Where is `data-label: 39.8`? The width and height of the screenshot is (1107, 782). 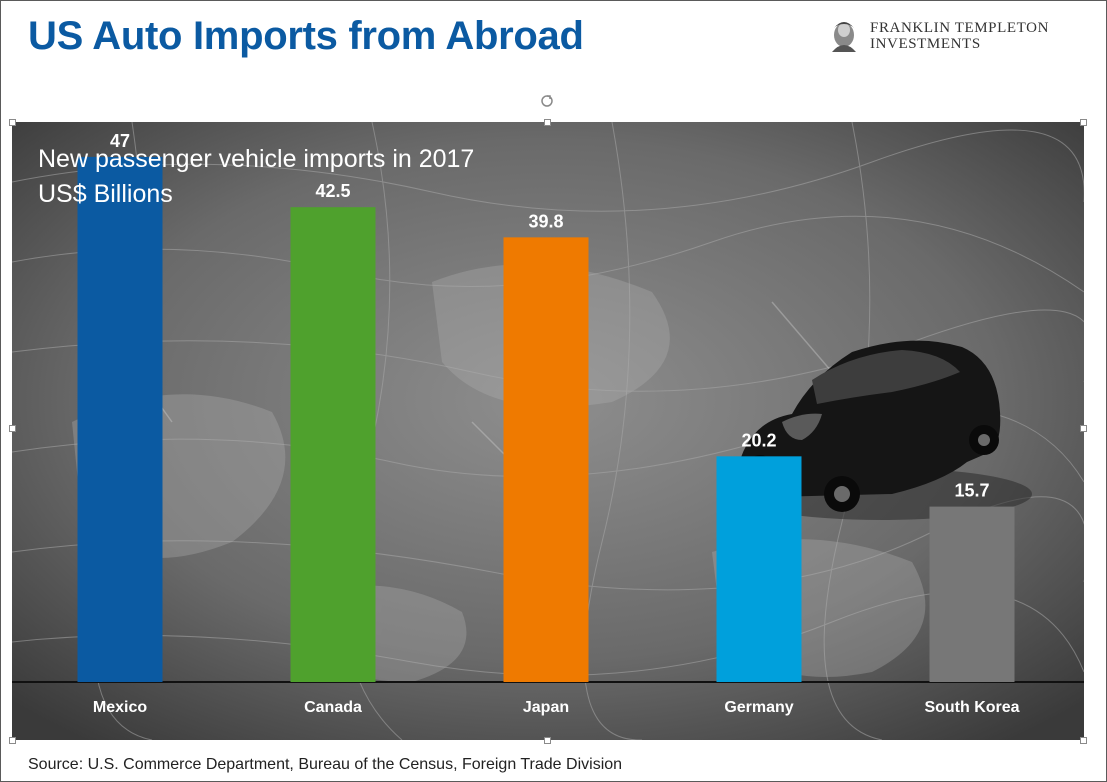 data-label: 39.8 is located at coordinates (545, 221).